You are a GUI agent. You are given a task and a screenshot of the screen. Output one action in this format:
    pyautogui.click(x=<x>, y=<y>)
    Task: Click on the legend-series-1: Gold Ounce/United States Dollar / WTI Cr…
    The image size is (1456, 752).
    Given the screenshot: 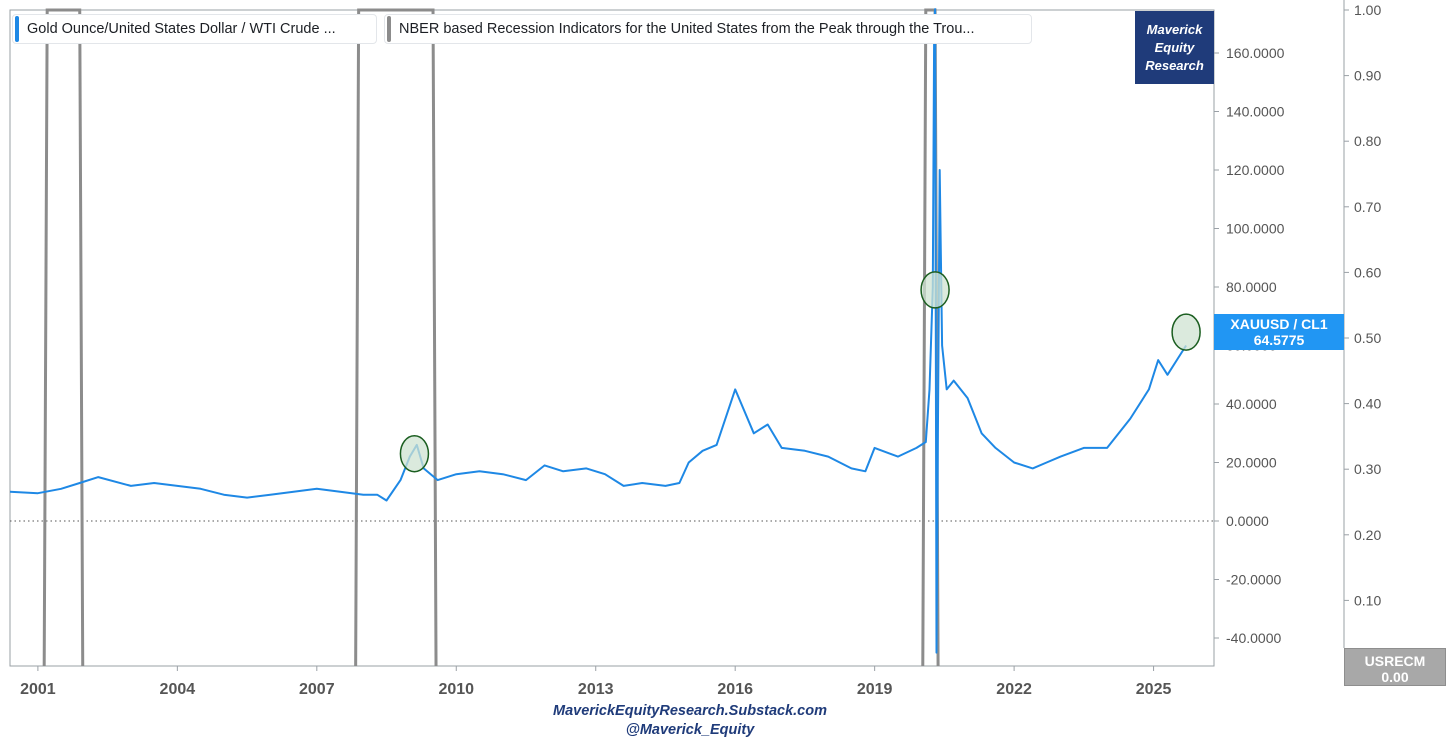 What is the action you would take?
    pyautogui.click(x=194, y=29)
    